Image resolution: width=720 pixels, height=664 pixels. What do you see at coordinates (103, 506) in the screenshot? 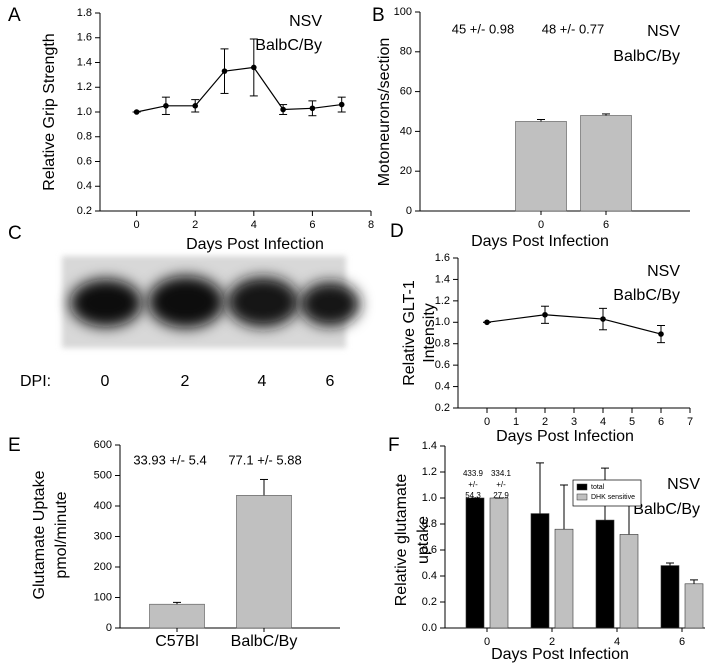
I see `y-tick-label: 400` at bounding box center [103, 506].